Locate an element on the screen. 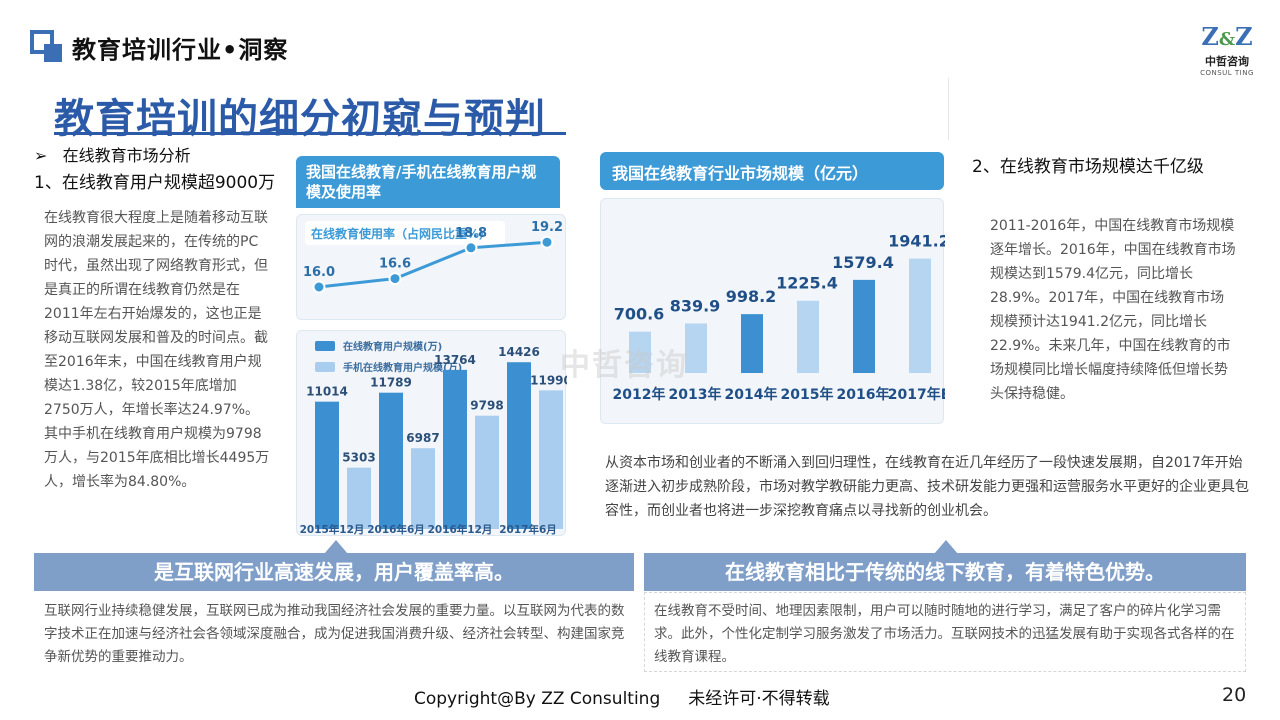 The width and height of the screenshot is (1280, 720). brand-mark: Z&Z is located at coordinates (1227, 36).